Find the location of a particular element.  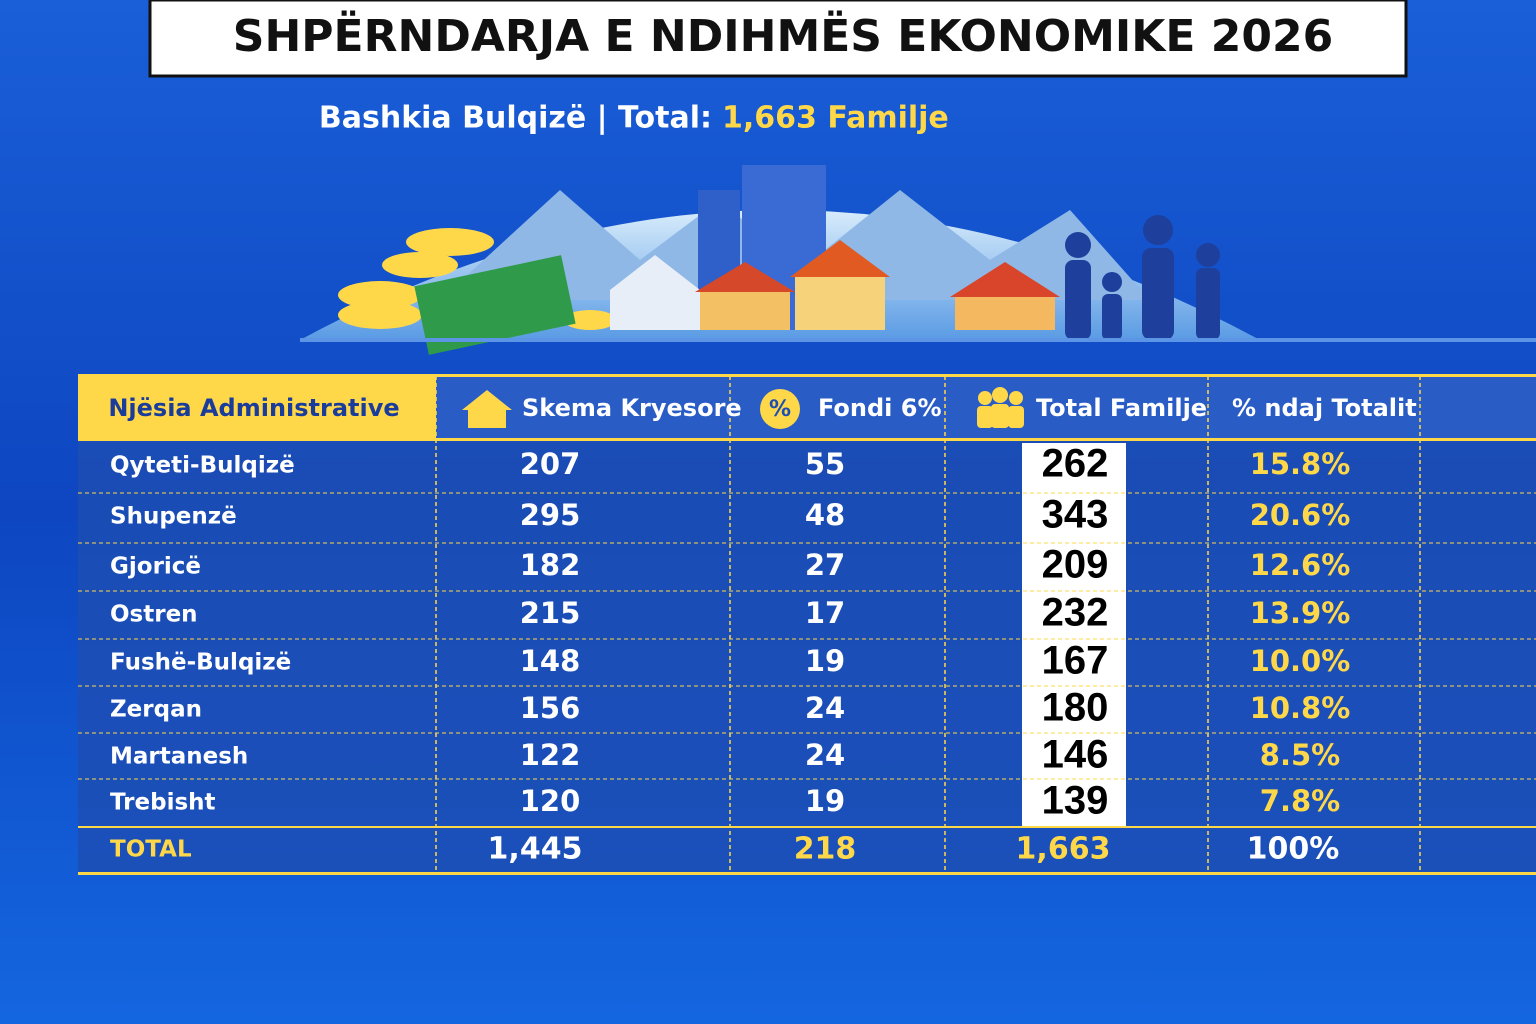

highlight-box is located at coordinates (1074, 634).